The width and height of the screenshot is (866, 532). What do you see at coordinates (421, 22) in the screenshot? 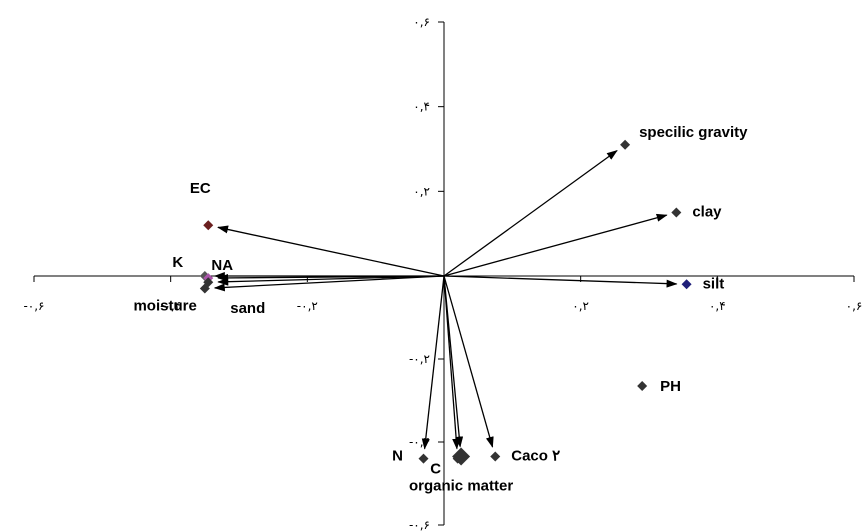
I see `y-tick-label: ۰,۶` at bounding box center [421, 22].